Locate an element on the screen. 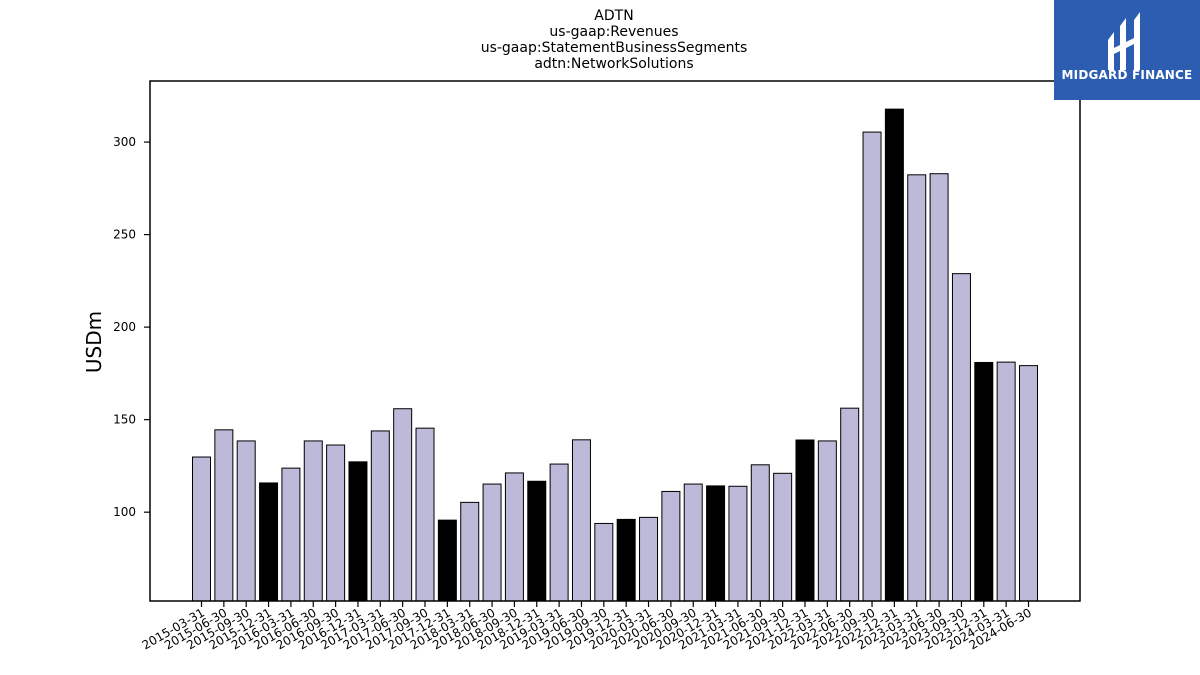 The width and height of the screenshot is (1200, 675). y-tick-label: 200 is located at coordinates (124, 327).